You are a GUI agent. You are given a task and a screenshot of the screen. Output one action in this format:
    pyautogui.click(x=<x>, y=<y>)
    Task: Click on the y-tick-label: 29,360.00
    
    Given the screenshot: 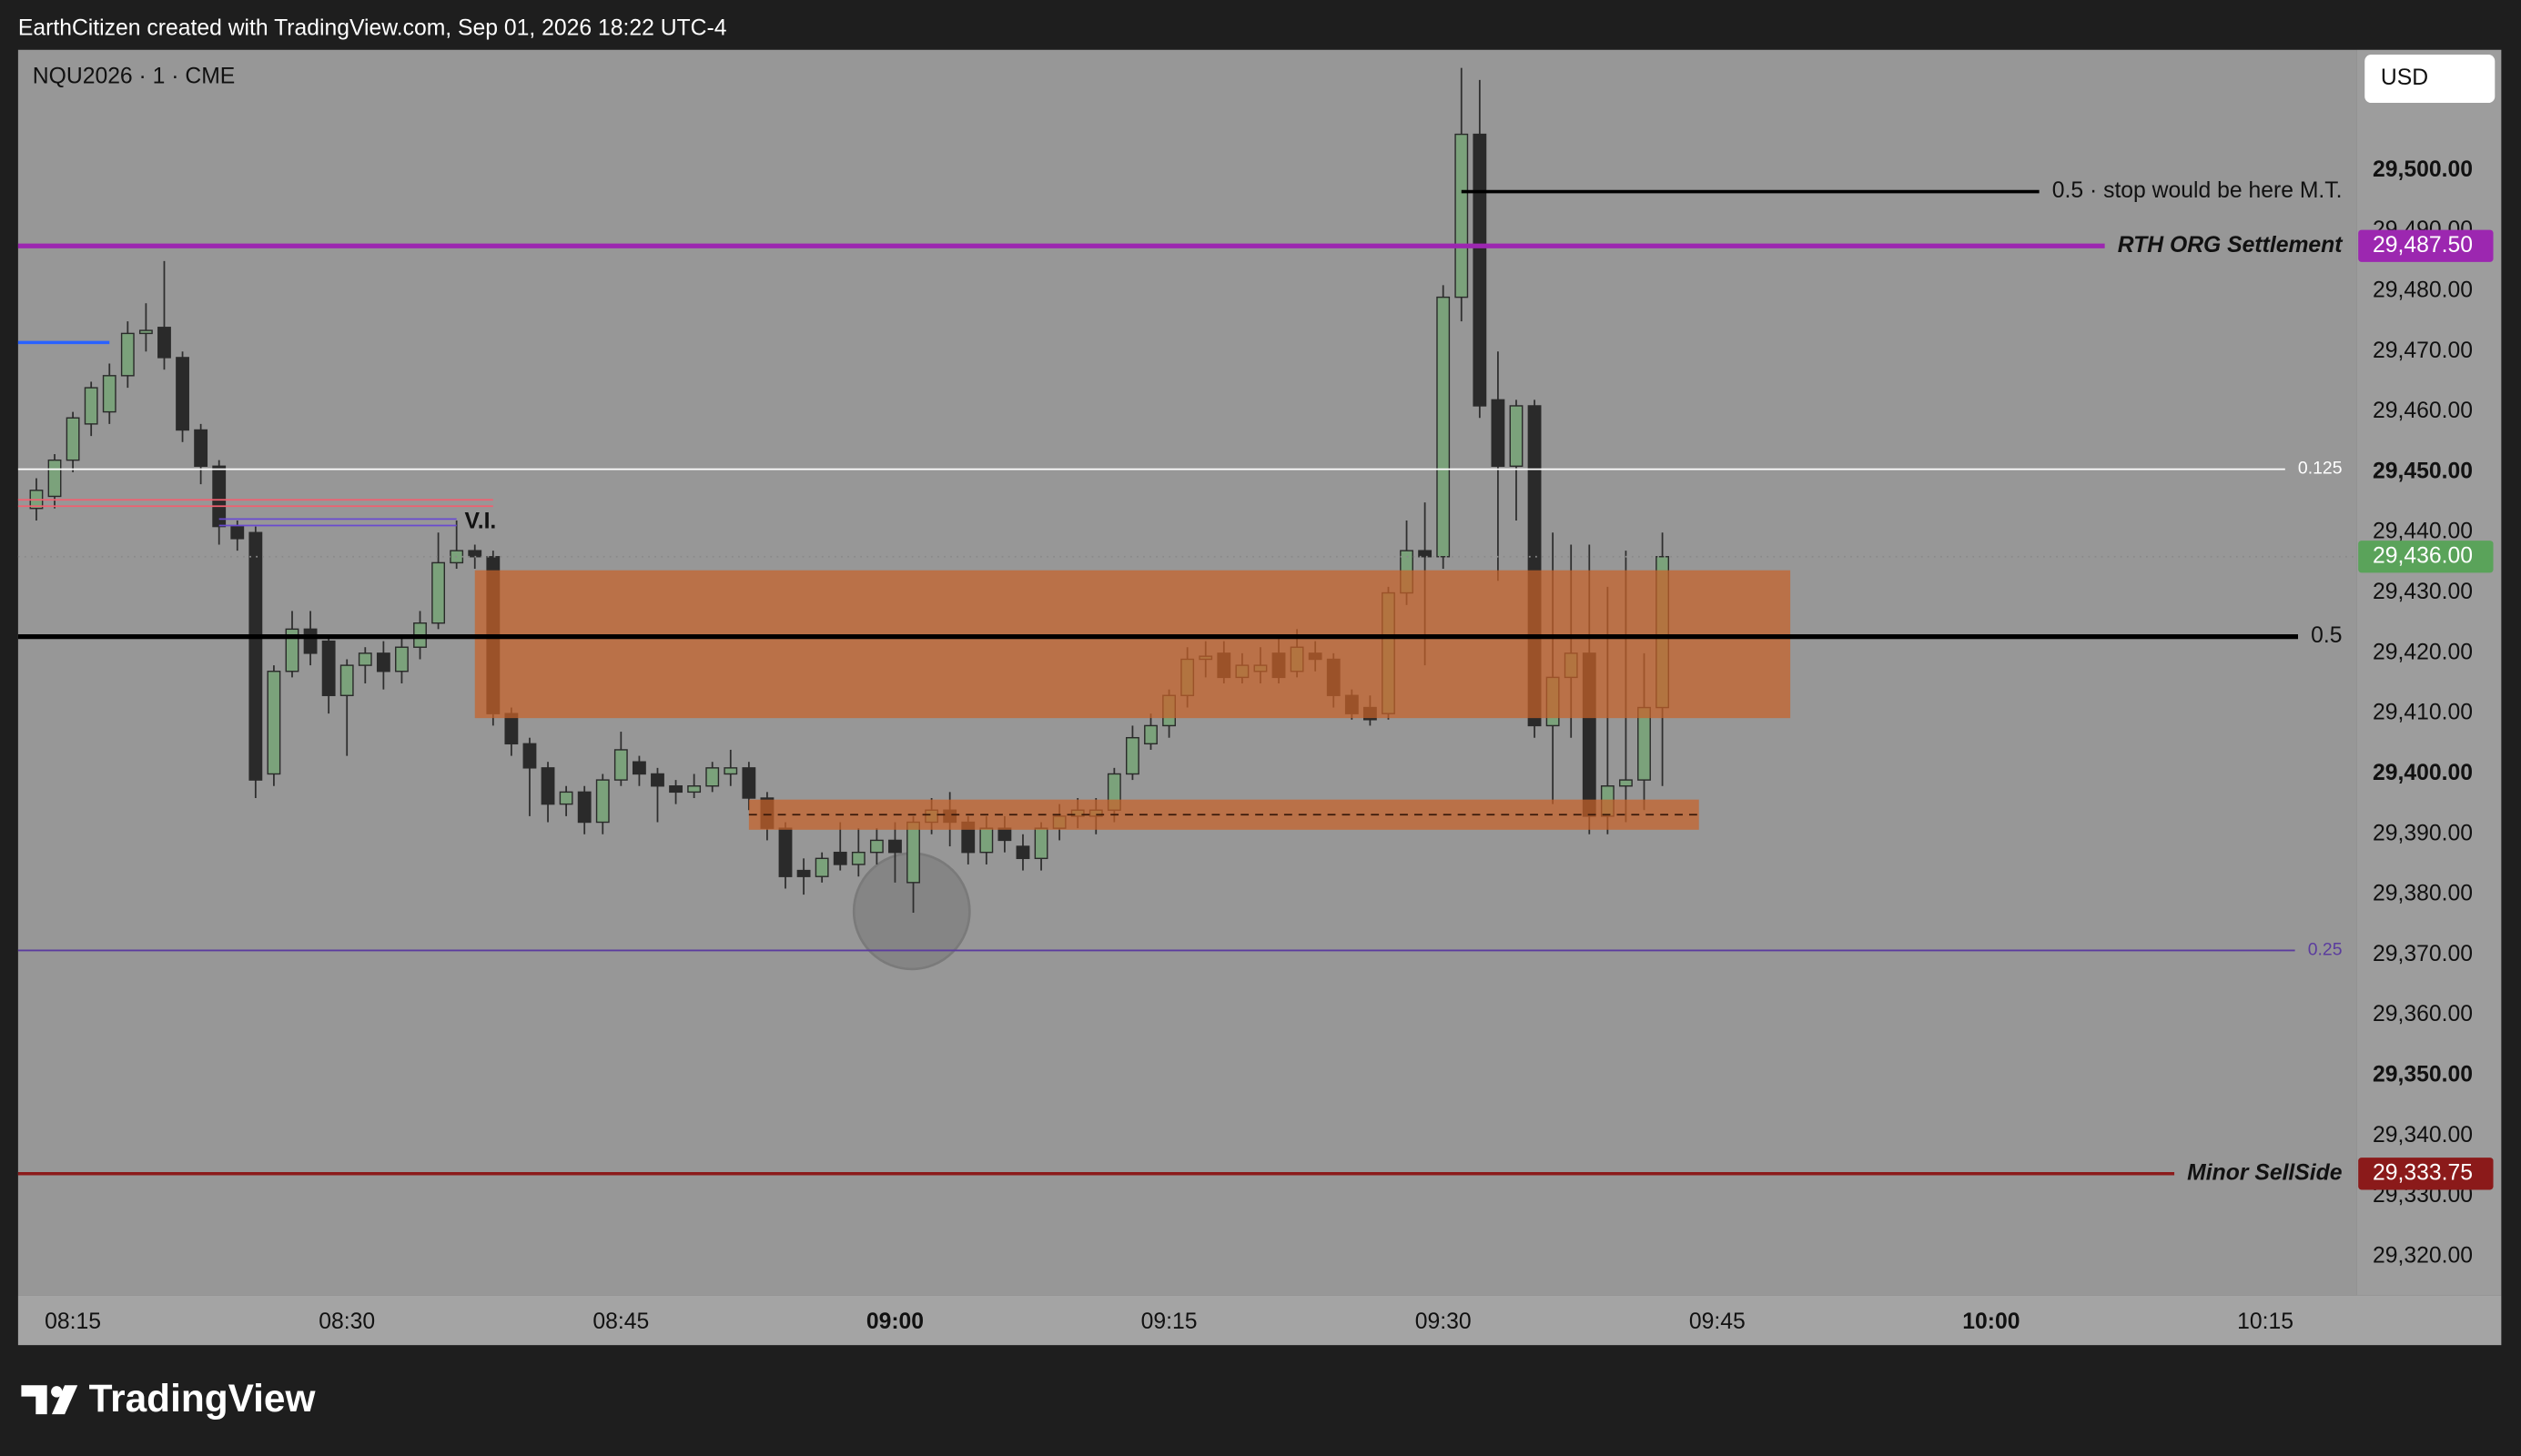 What is the action you would take?
    pyautogui.click(x=2423, y=1014)
    